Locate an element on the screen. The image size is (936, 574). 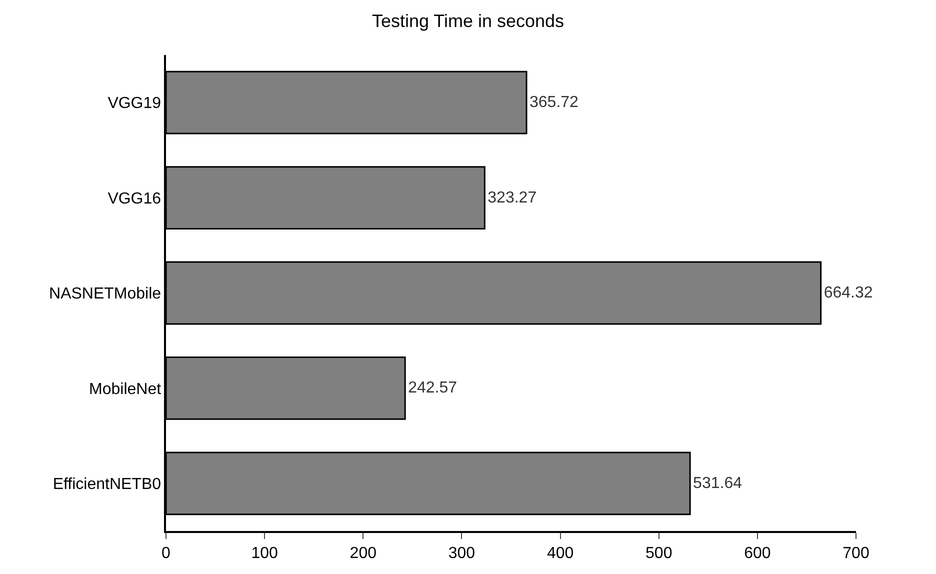
y-tick-label: EfficientNETB0 is located at coordinates (107, 484).